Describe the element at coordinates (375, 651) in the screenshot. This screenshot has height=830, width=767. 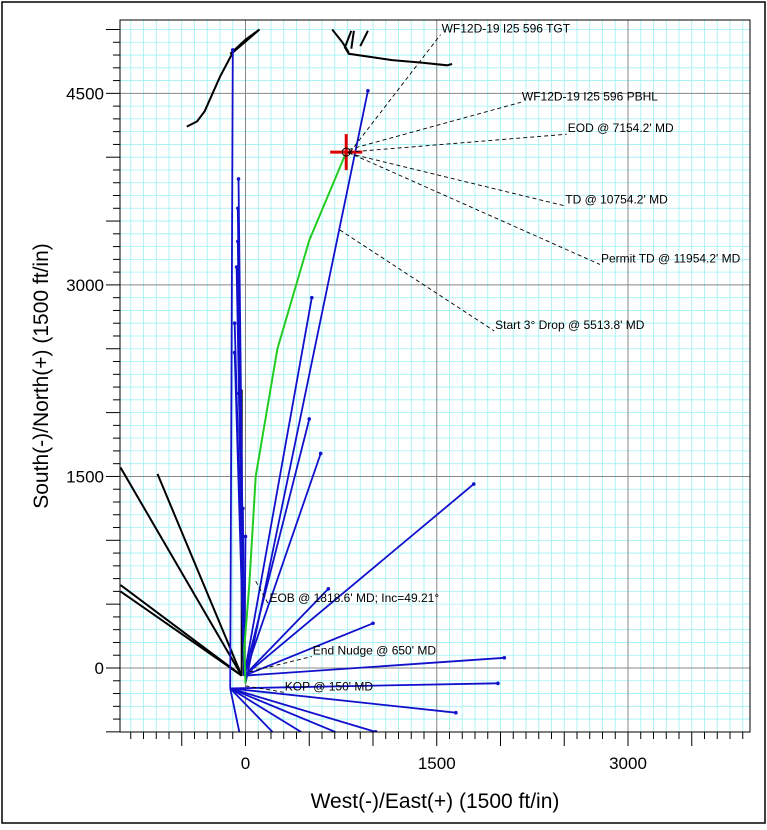
I see `annotation-label: End Nudge @ 650' MD` at that location.